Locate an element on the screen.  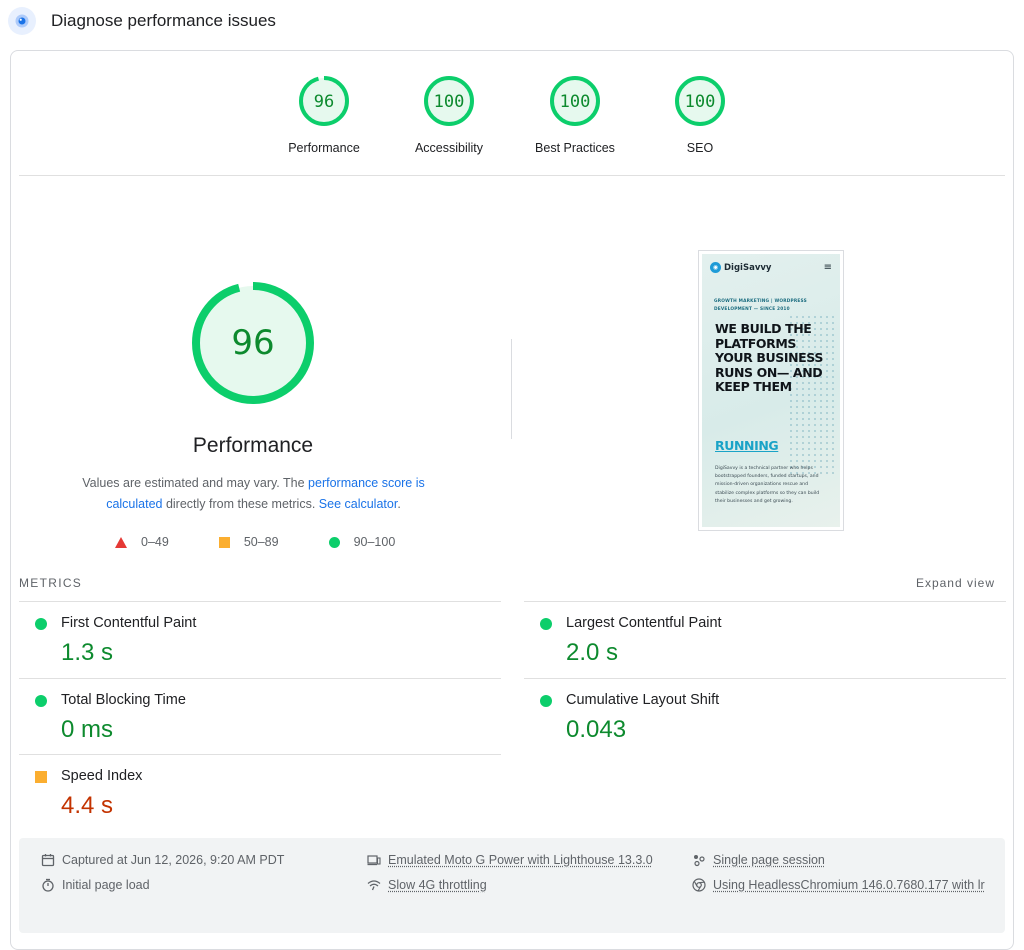
throttle-text: Slow 4G throttling is located at coordinates (437, 885).